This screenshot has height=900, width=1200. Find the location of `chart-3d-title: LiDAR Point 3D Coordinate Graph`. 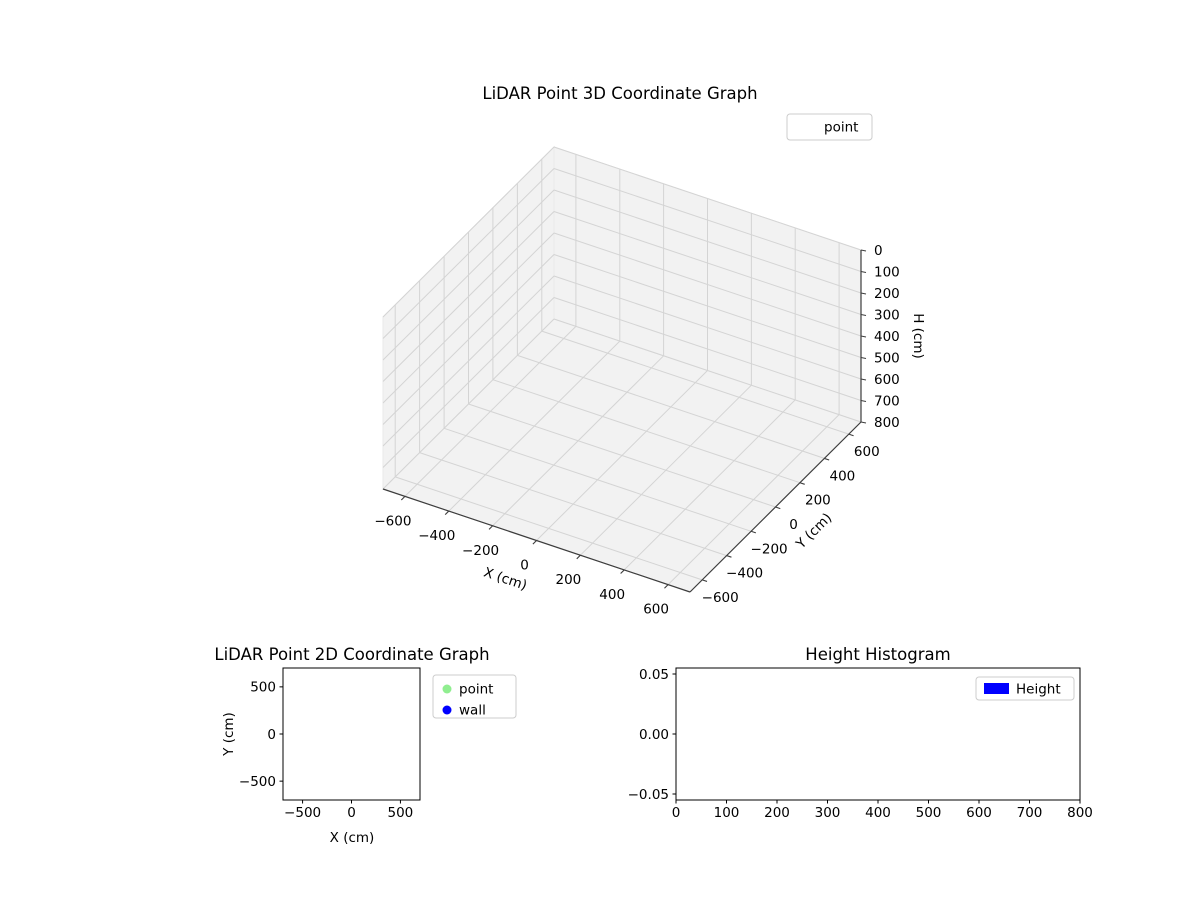

chart-3d-title: LiDAR Point 3D Coordinate Graph is located at coordinates (619, 93).